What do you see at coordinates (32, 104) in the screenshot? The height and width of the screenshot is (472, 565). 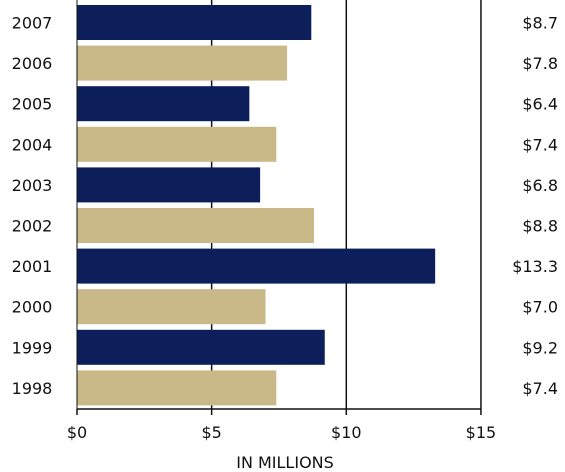 I see `category-label: 2005` at bounding box center [32, 104].